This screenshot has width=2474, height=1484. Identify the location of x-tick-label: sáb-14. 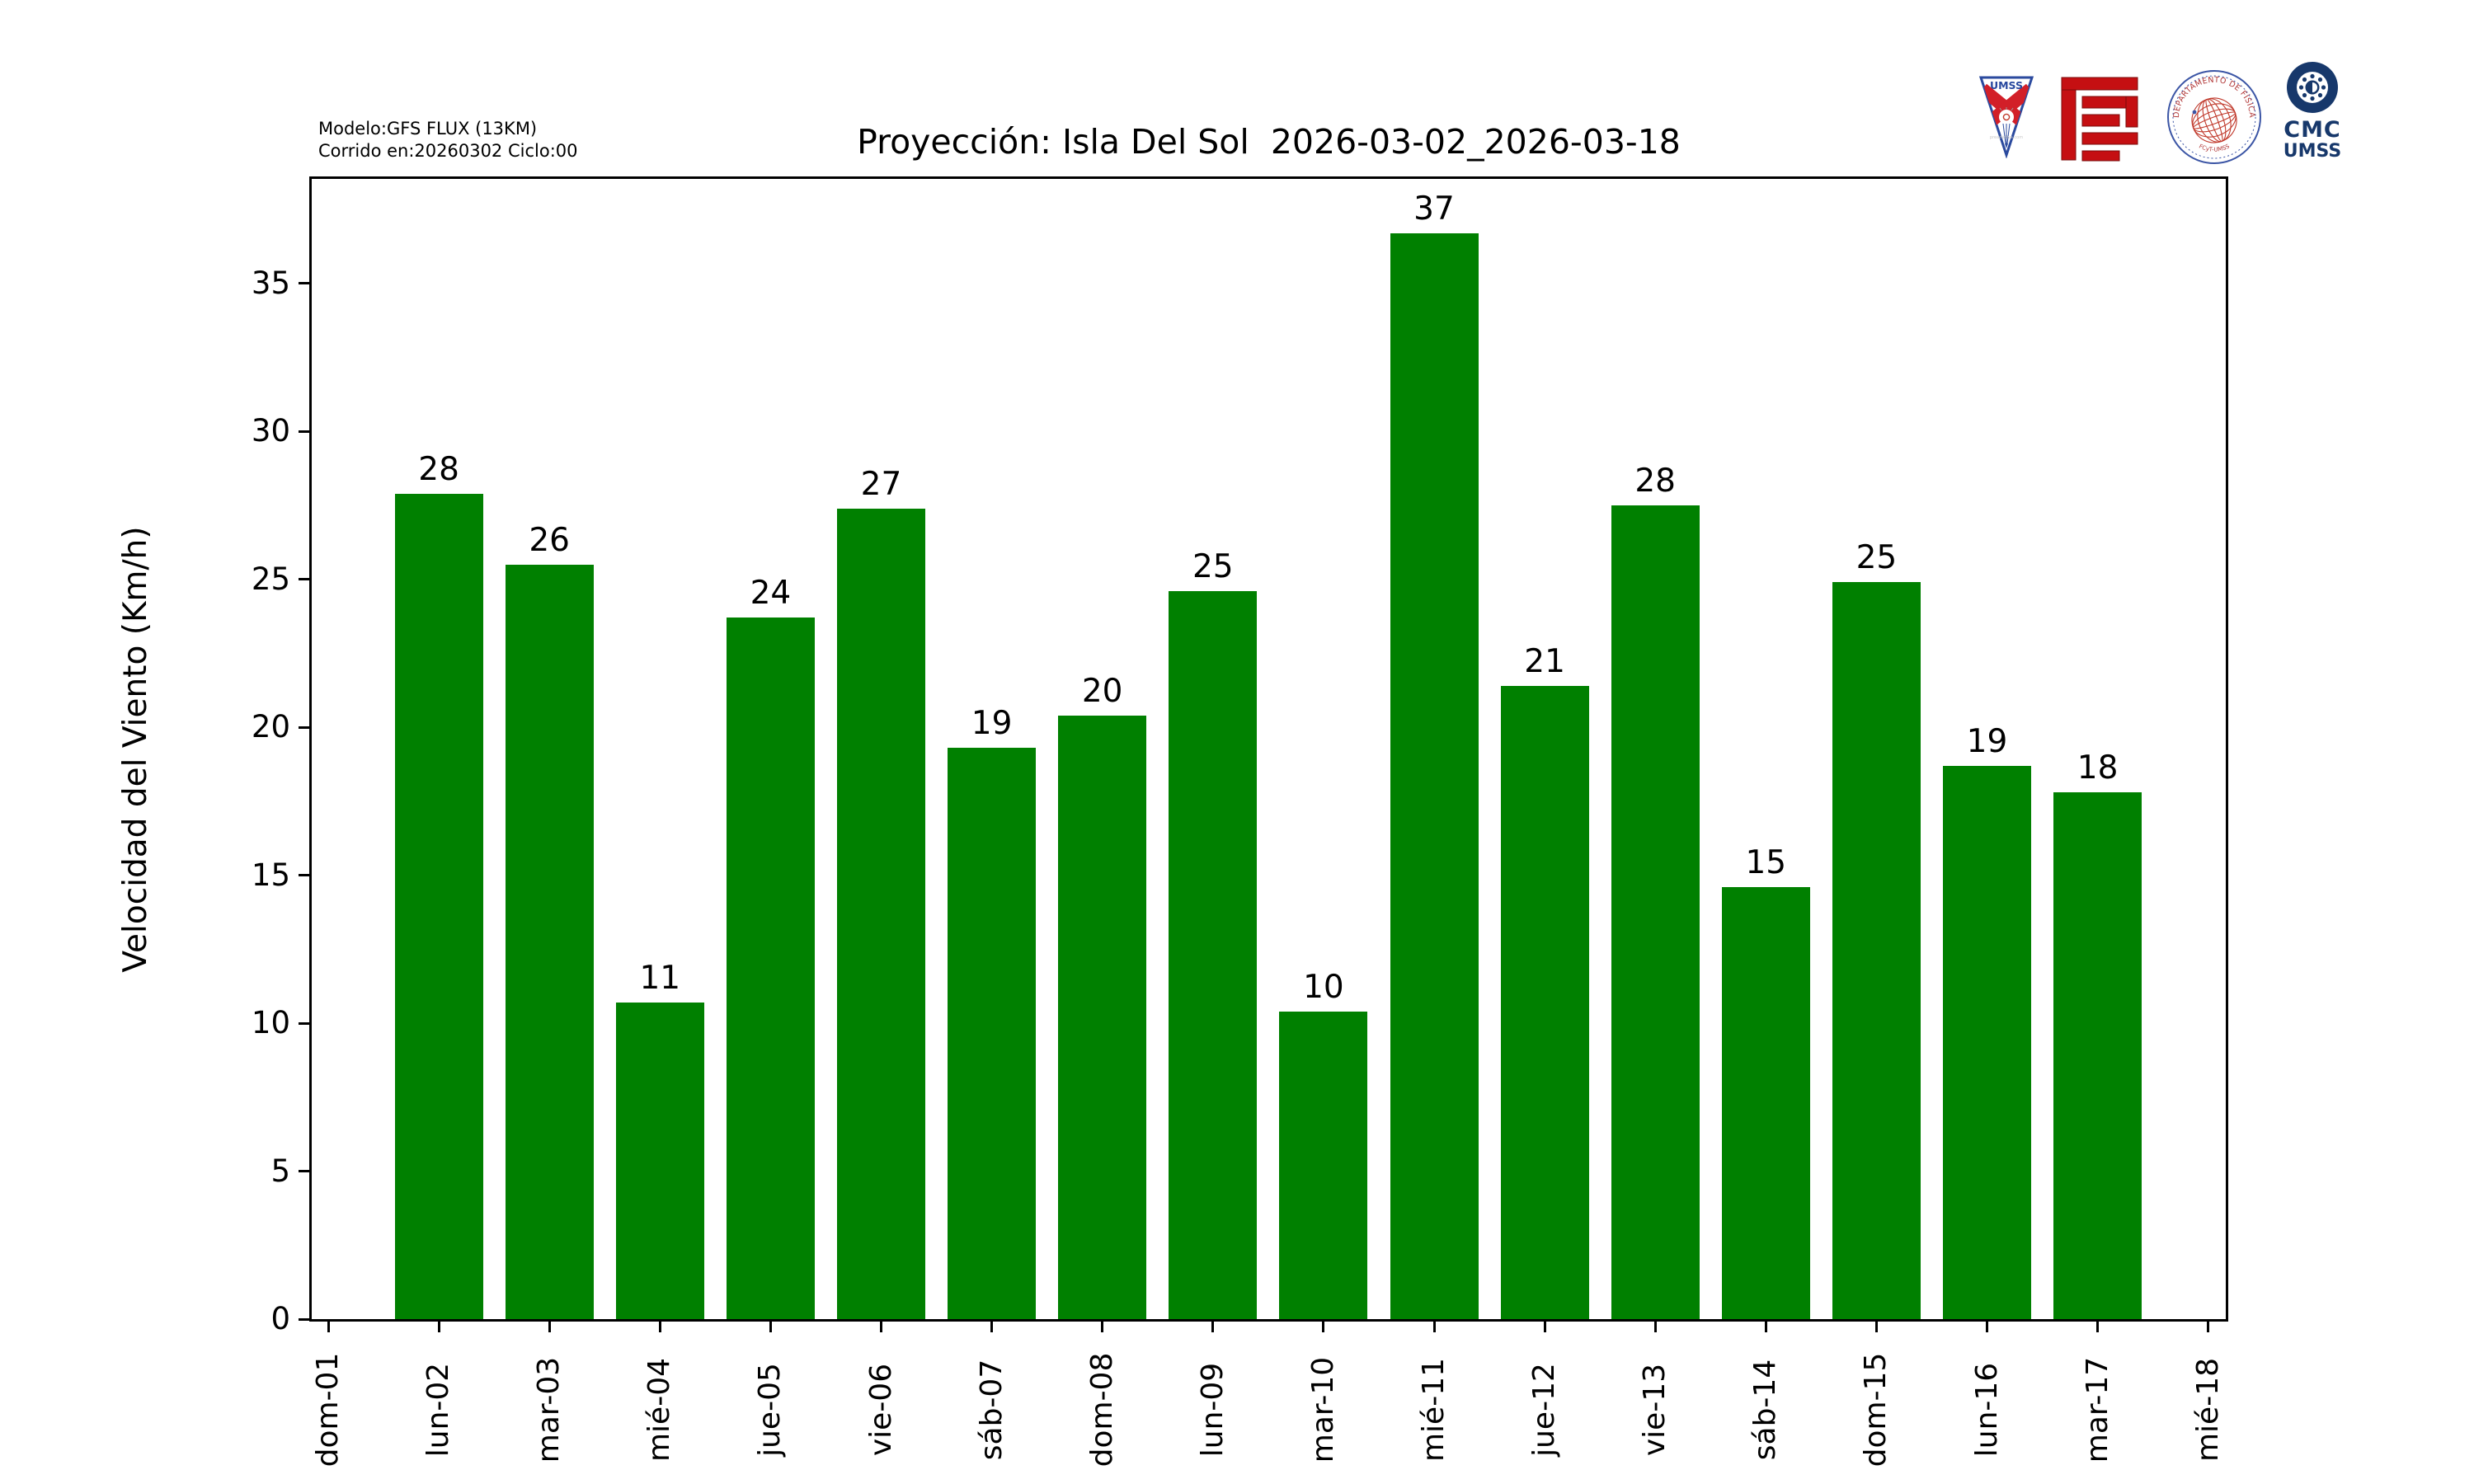
(1765, 1410).